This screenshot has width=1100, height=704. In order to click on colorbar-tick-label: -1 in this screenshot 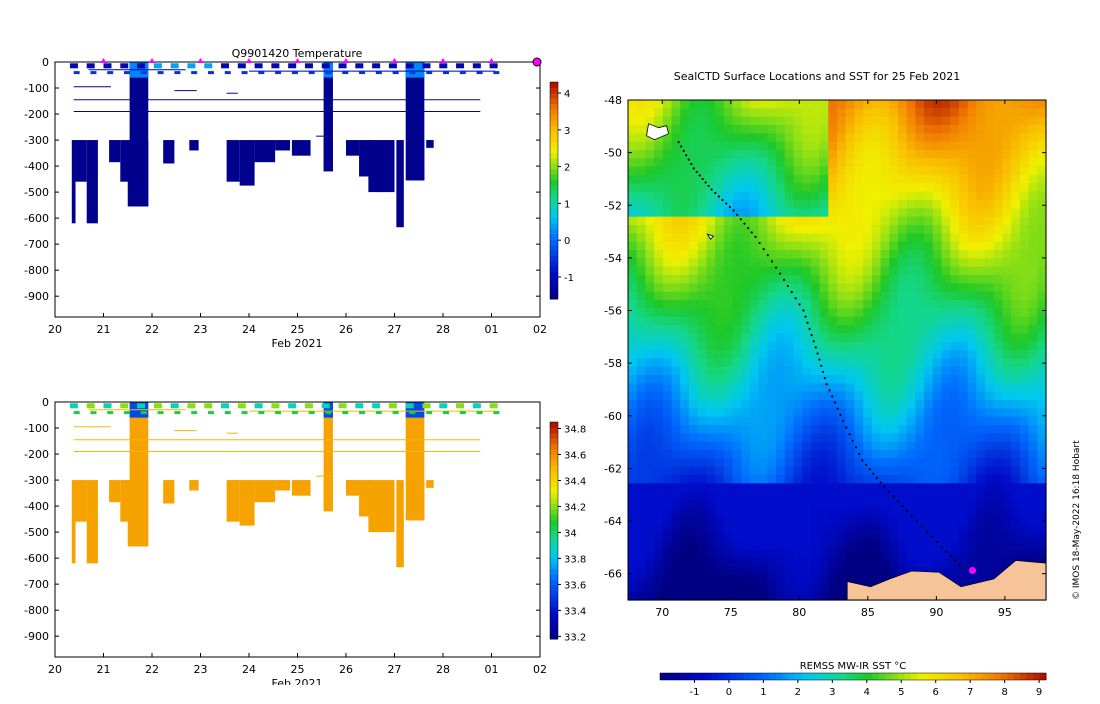, I will do `click(694, 692)`.